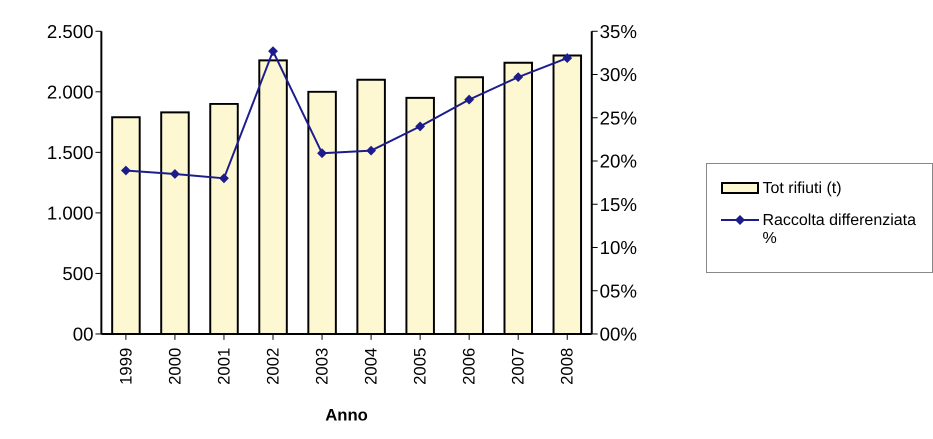 Image resolution: width=933 pixels, height=439 pixels. Describe the element at coordinates (70, 91) in the screenshot. I see `y-tick-label: 2.000` at that location.